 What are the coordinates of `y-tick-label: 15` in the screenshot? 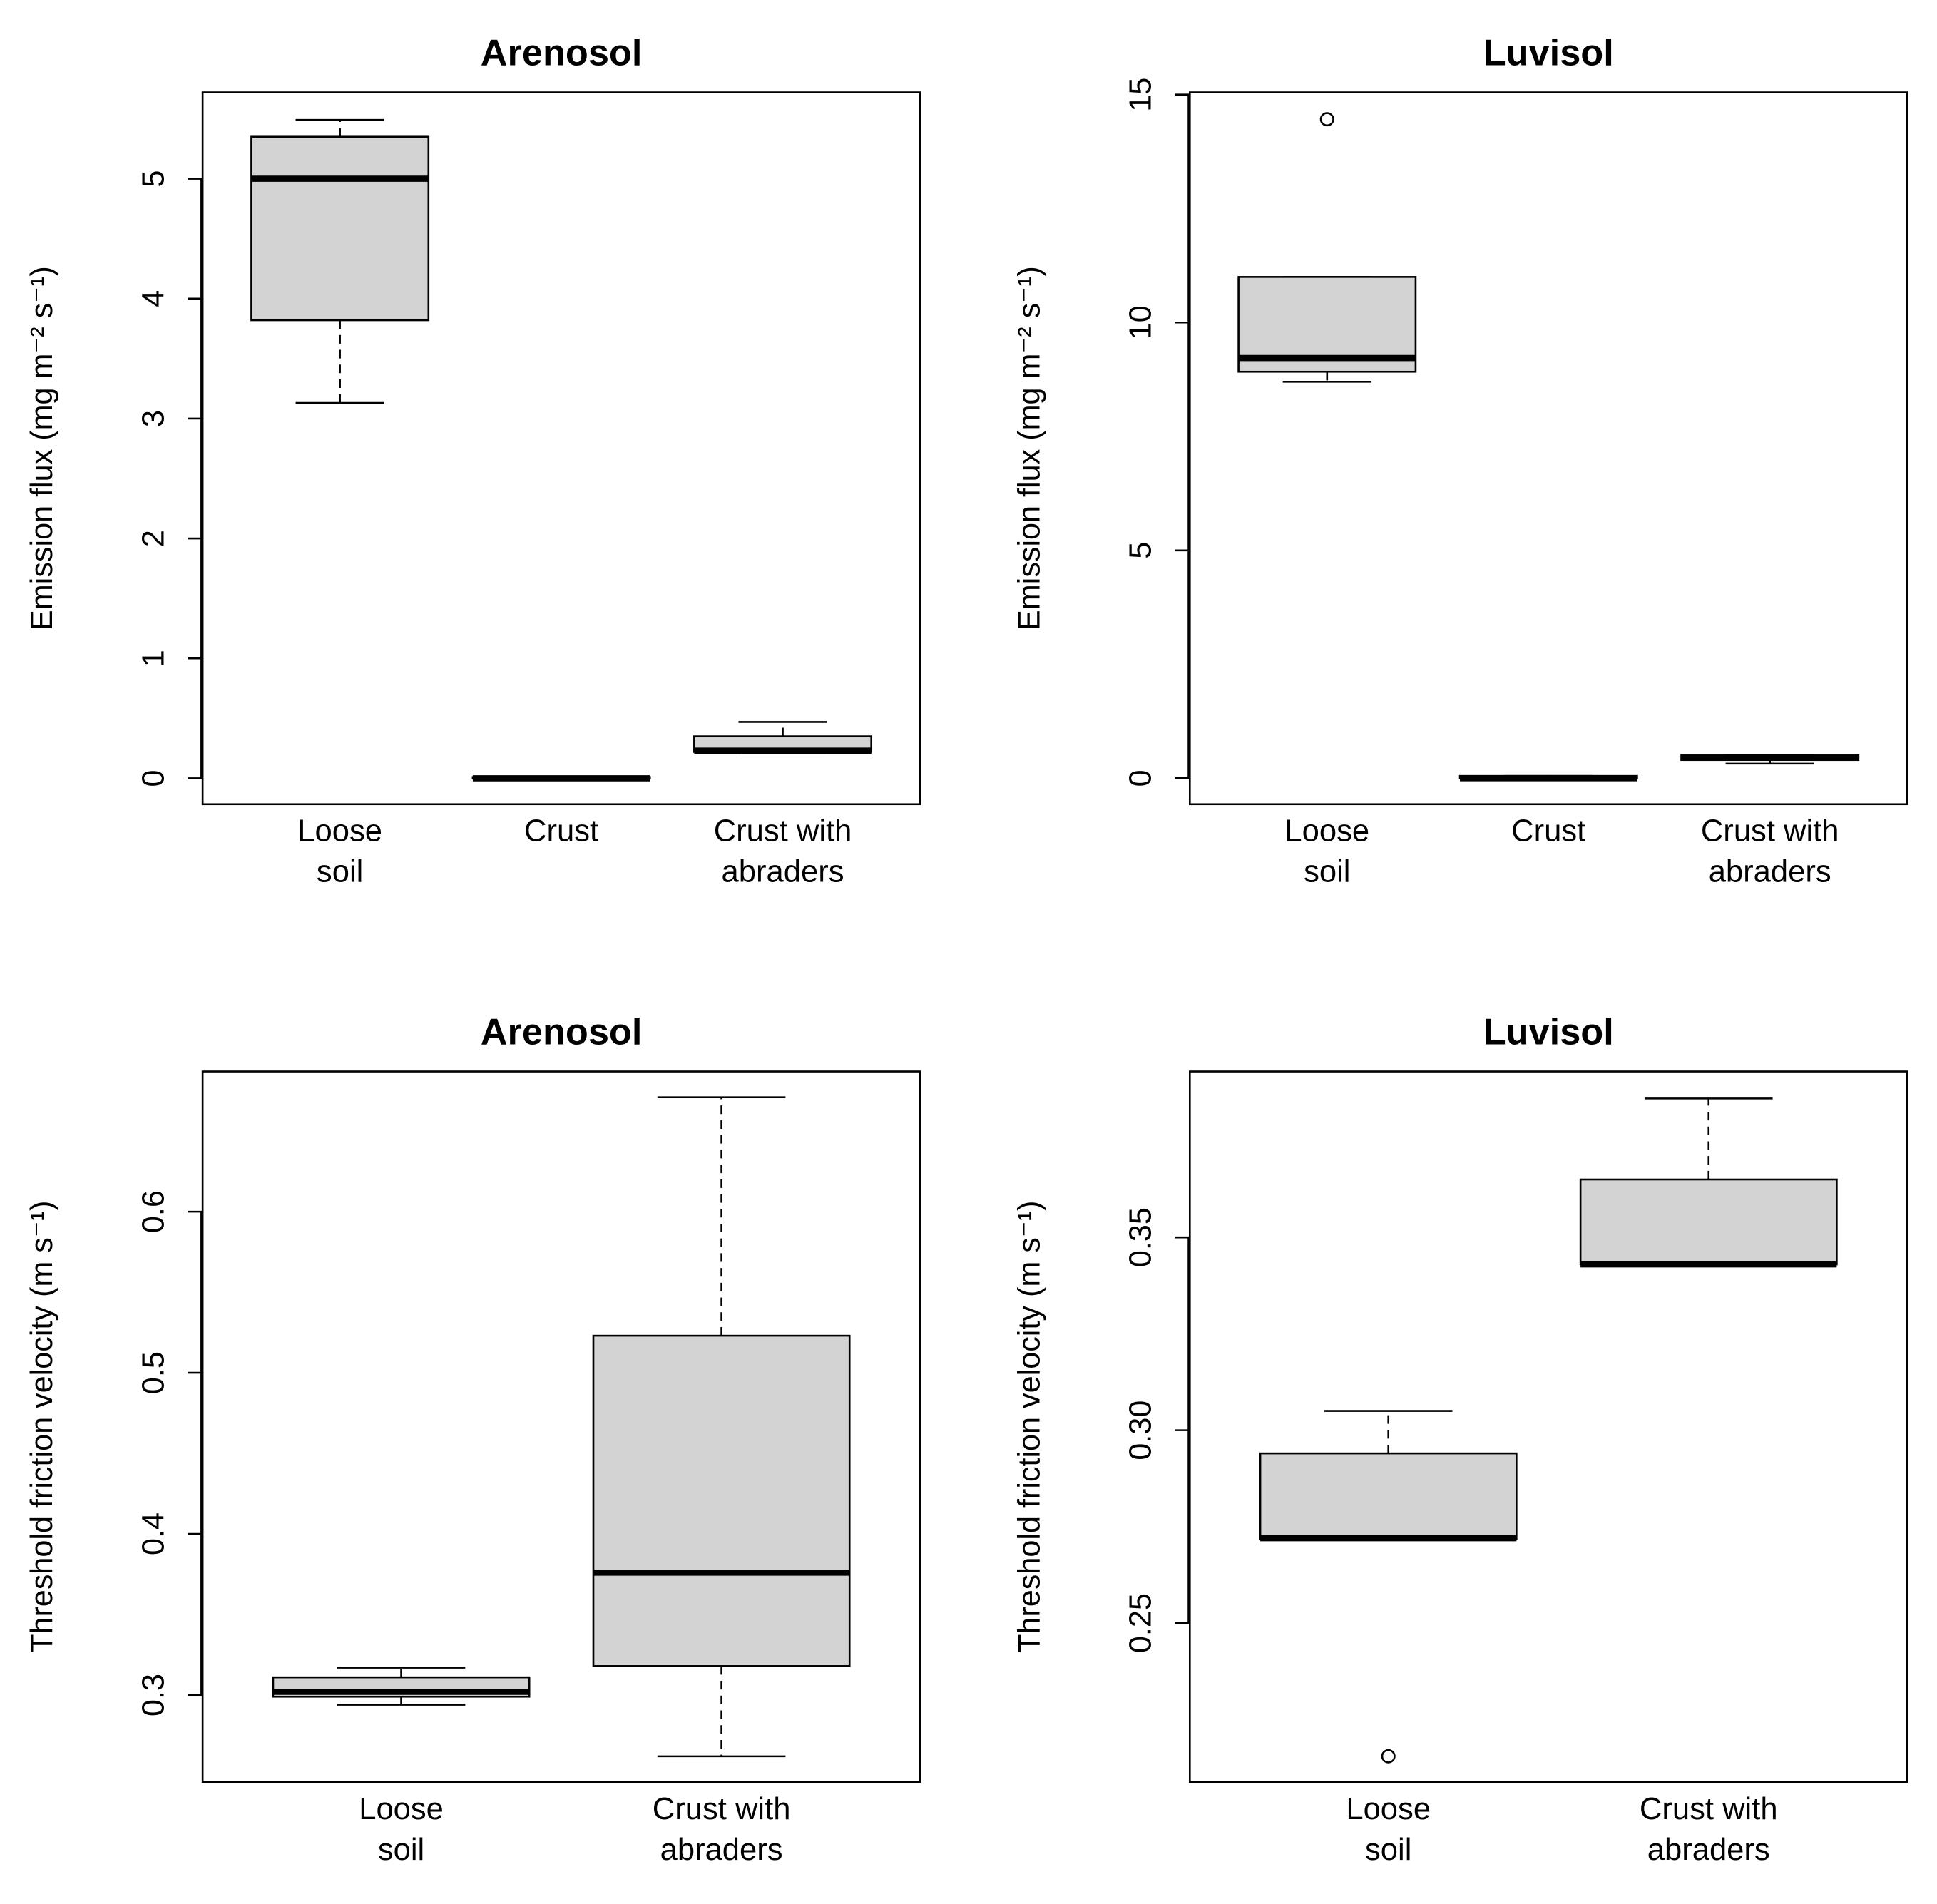 It's located at (1140, 95).